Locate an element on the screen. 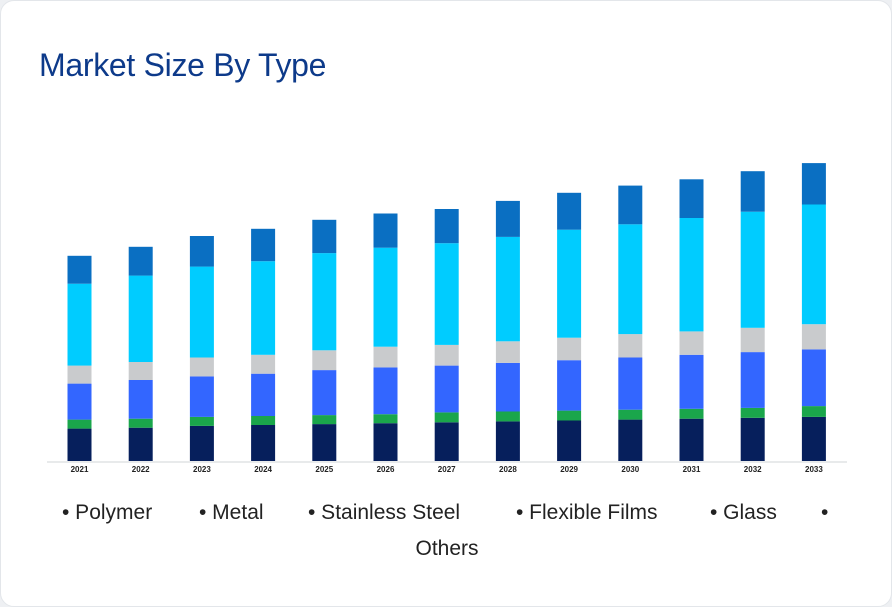 This screenshot has height=607, width=892. bar-segment-polymer-2025 is located at coordinates (324, 442).